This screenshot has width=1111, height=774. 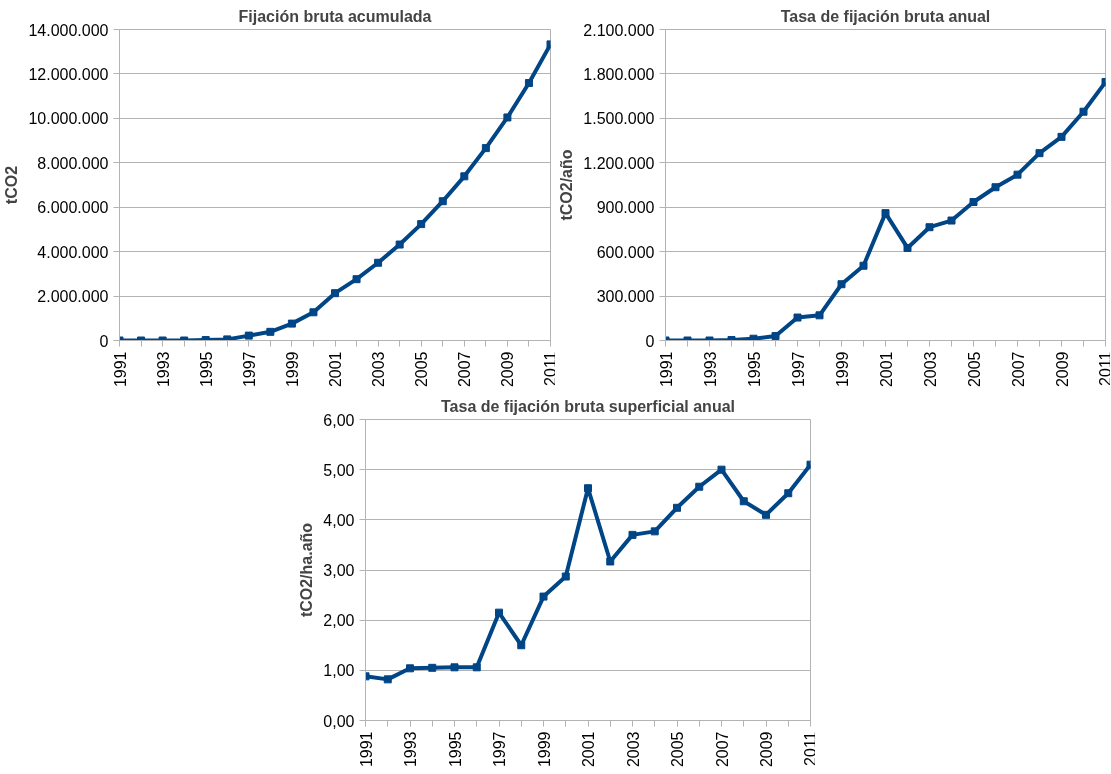 I want to click on y-tick-label: 1,00, so click(x=339, y=671).